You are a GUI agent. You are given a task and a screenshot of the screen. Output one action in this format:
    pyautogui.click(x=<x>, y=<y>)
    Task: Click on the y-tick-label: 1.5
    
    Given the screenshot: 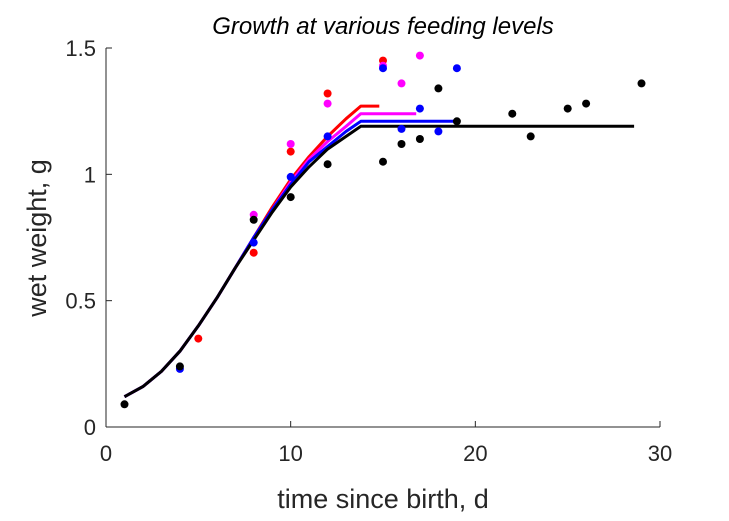 What is the action you would take?
    pyautogui.click(x=80, y=48)
    